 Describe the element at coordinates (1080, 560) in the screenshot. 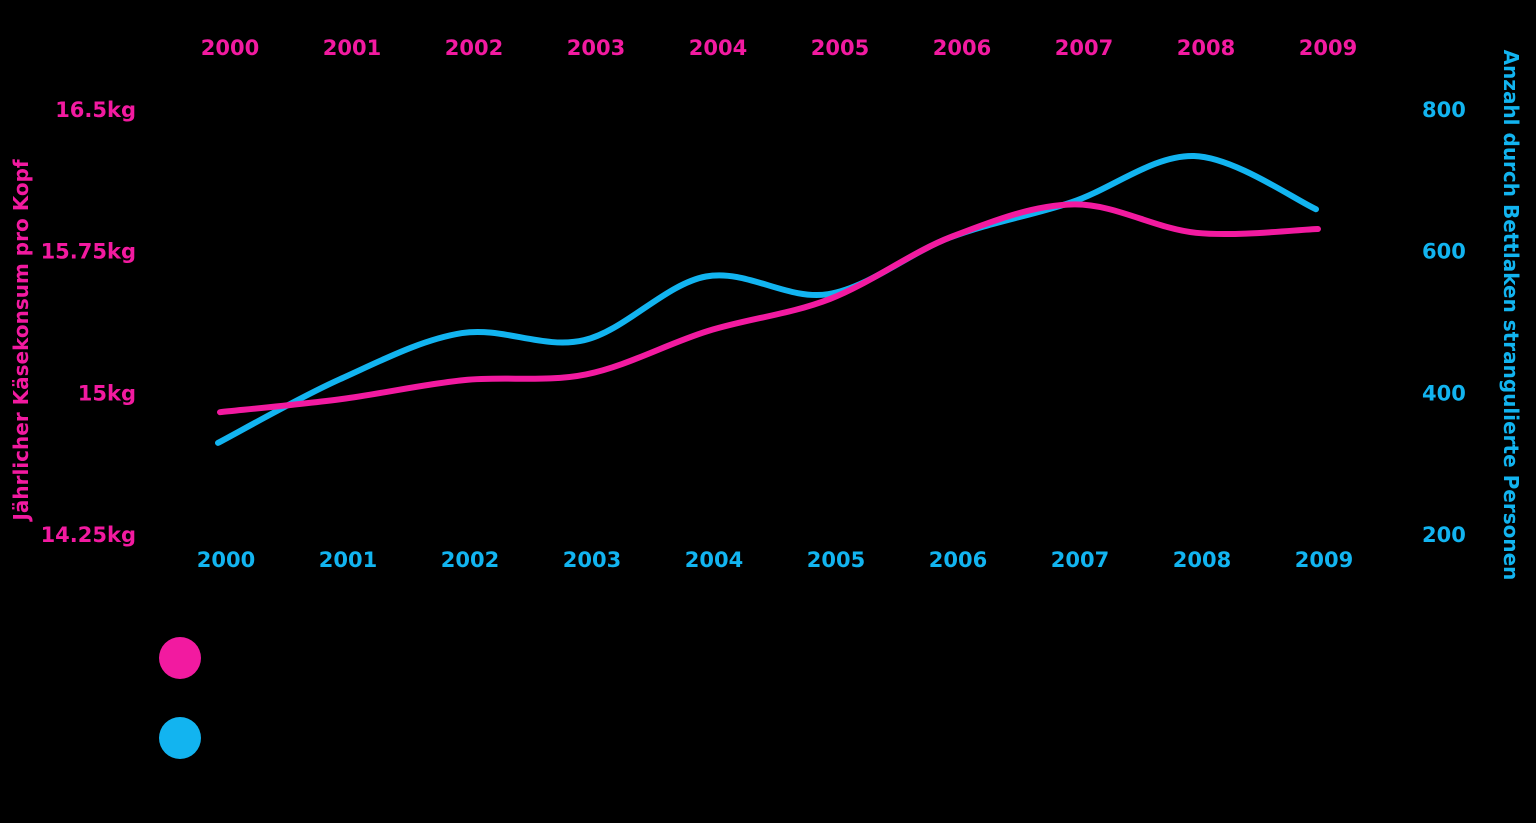

I see `bottom-x-tick-label: 2007` at that location.